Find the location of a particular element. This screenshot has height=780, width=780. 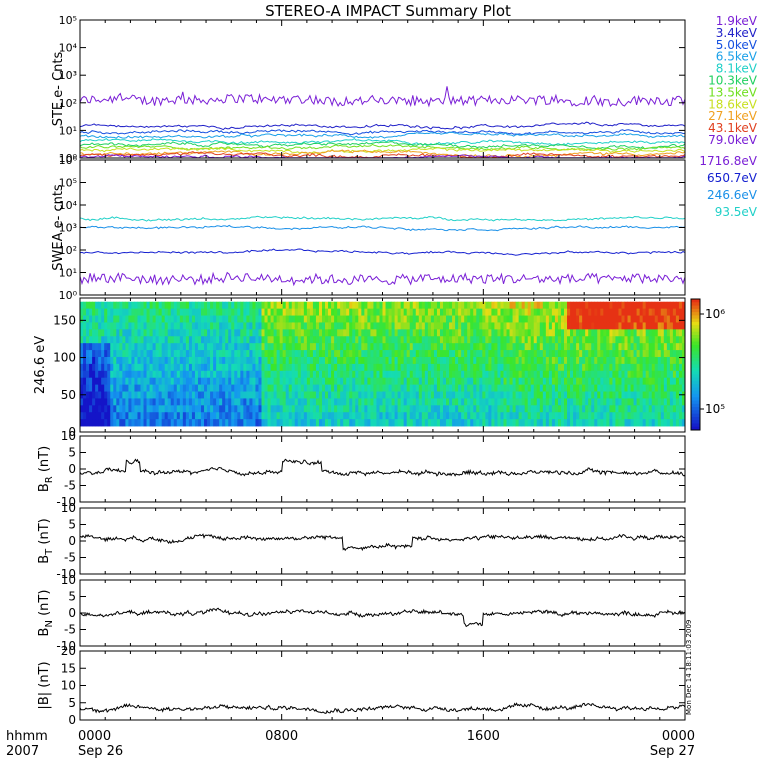

legend-entry: 6.5keV is located at coordinates (737, 57).